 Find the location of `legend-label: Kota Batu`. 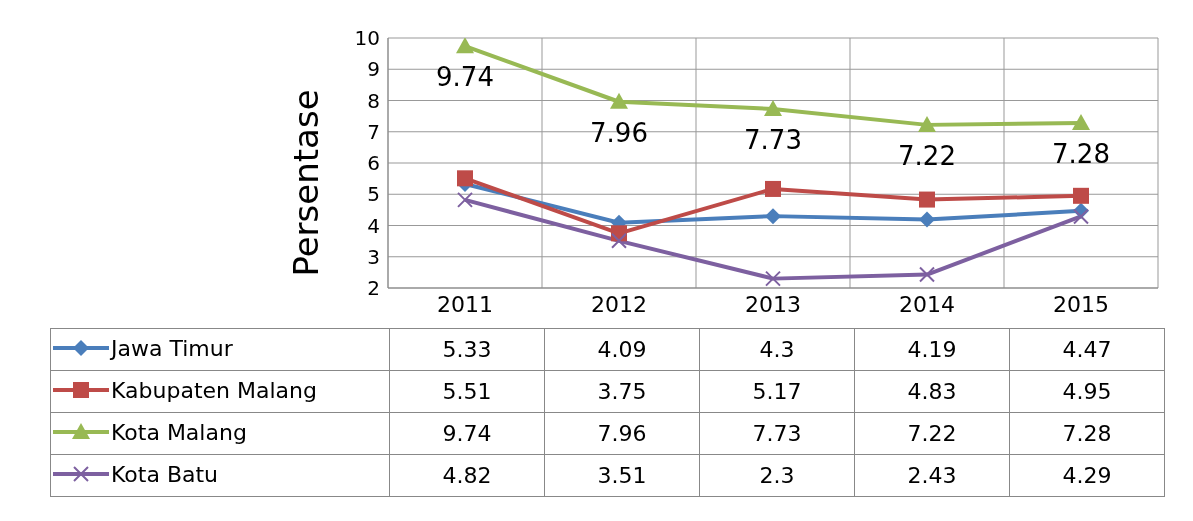

legend-label: Kota Batu is located at coordinates (165, 474).